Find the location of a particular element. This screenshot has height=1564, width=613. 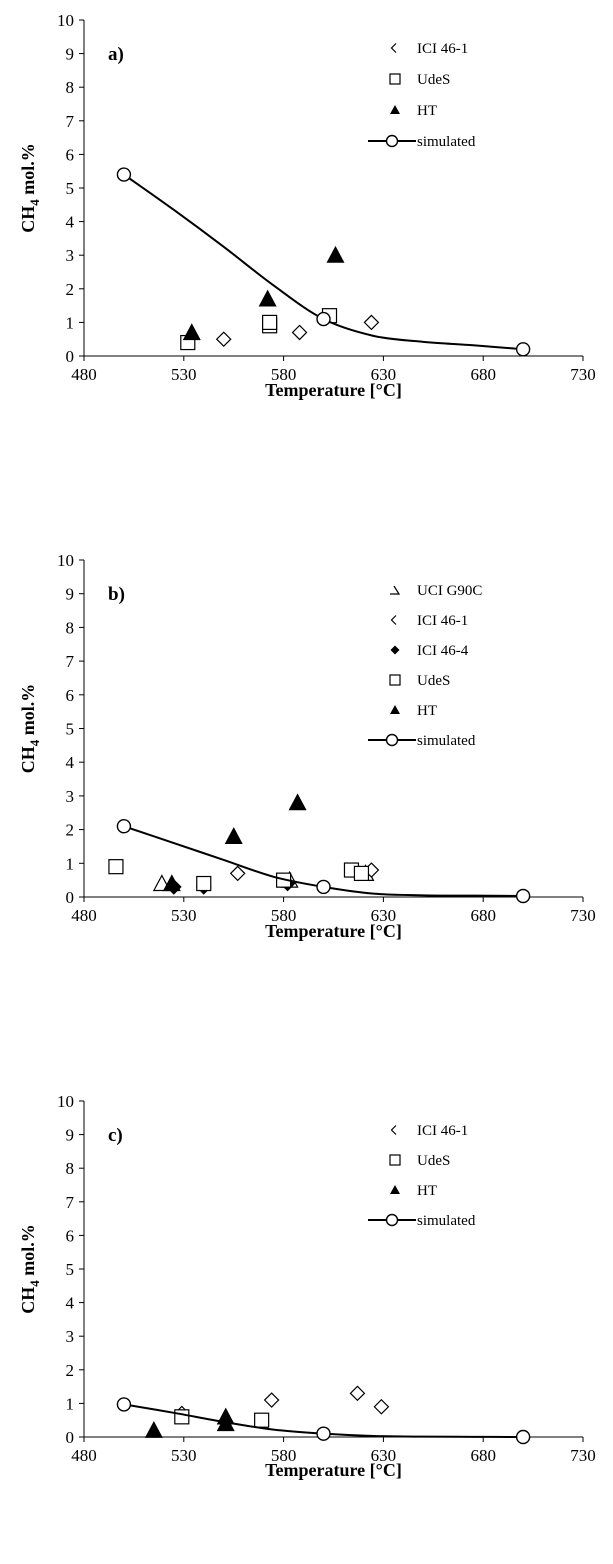

x-tick-label: 480 is located at coordinates (84, 915).